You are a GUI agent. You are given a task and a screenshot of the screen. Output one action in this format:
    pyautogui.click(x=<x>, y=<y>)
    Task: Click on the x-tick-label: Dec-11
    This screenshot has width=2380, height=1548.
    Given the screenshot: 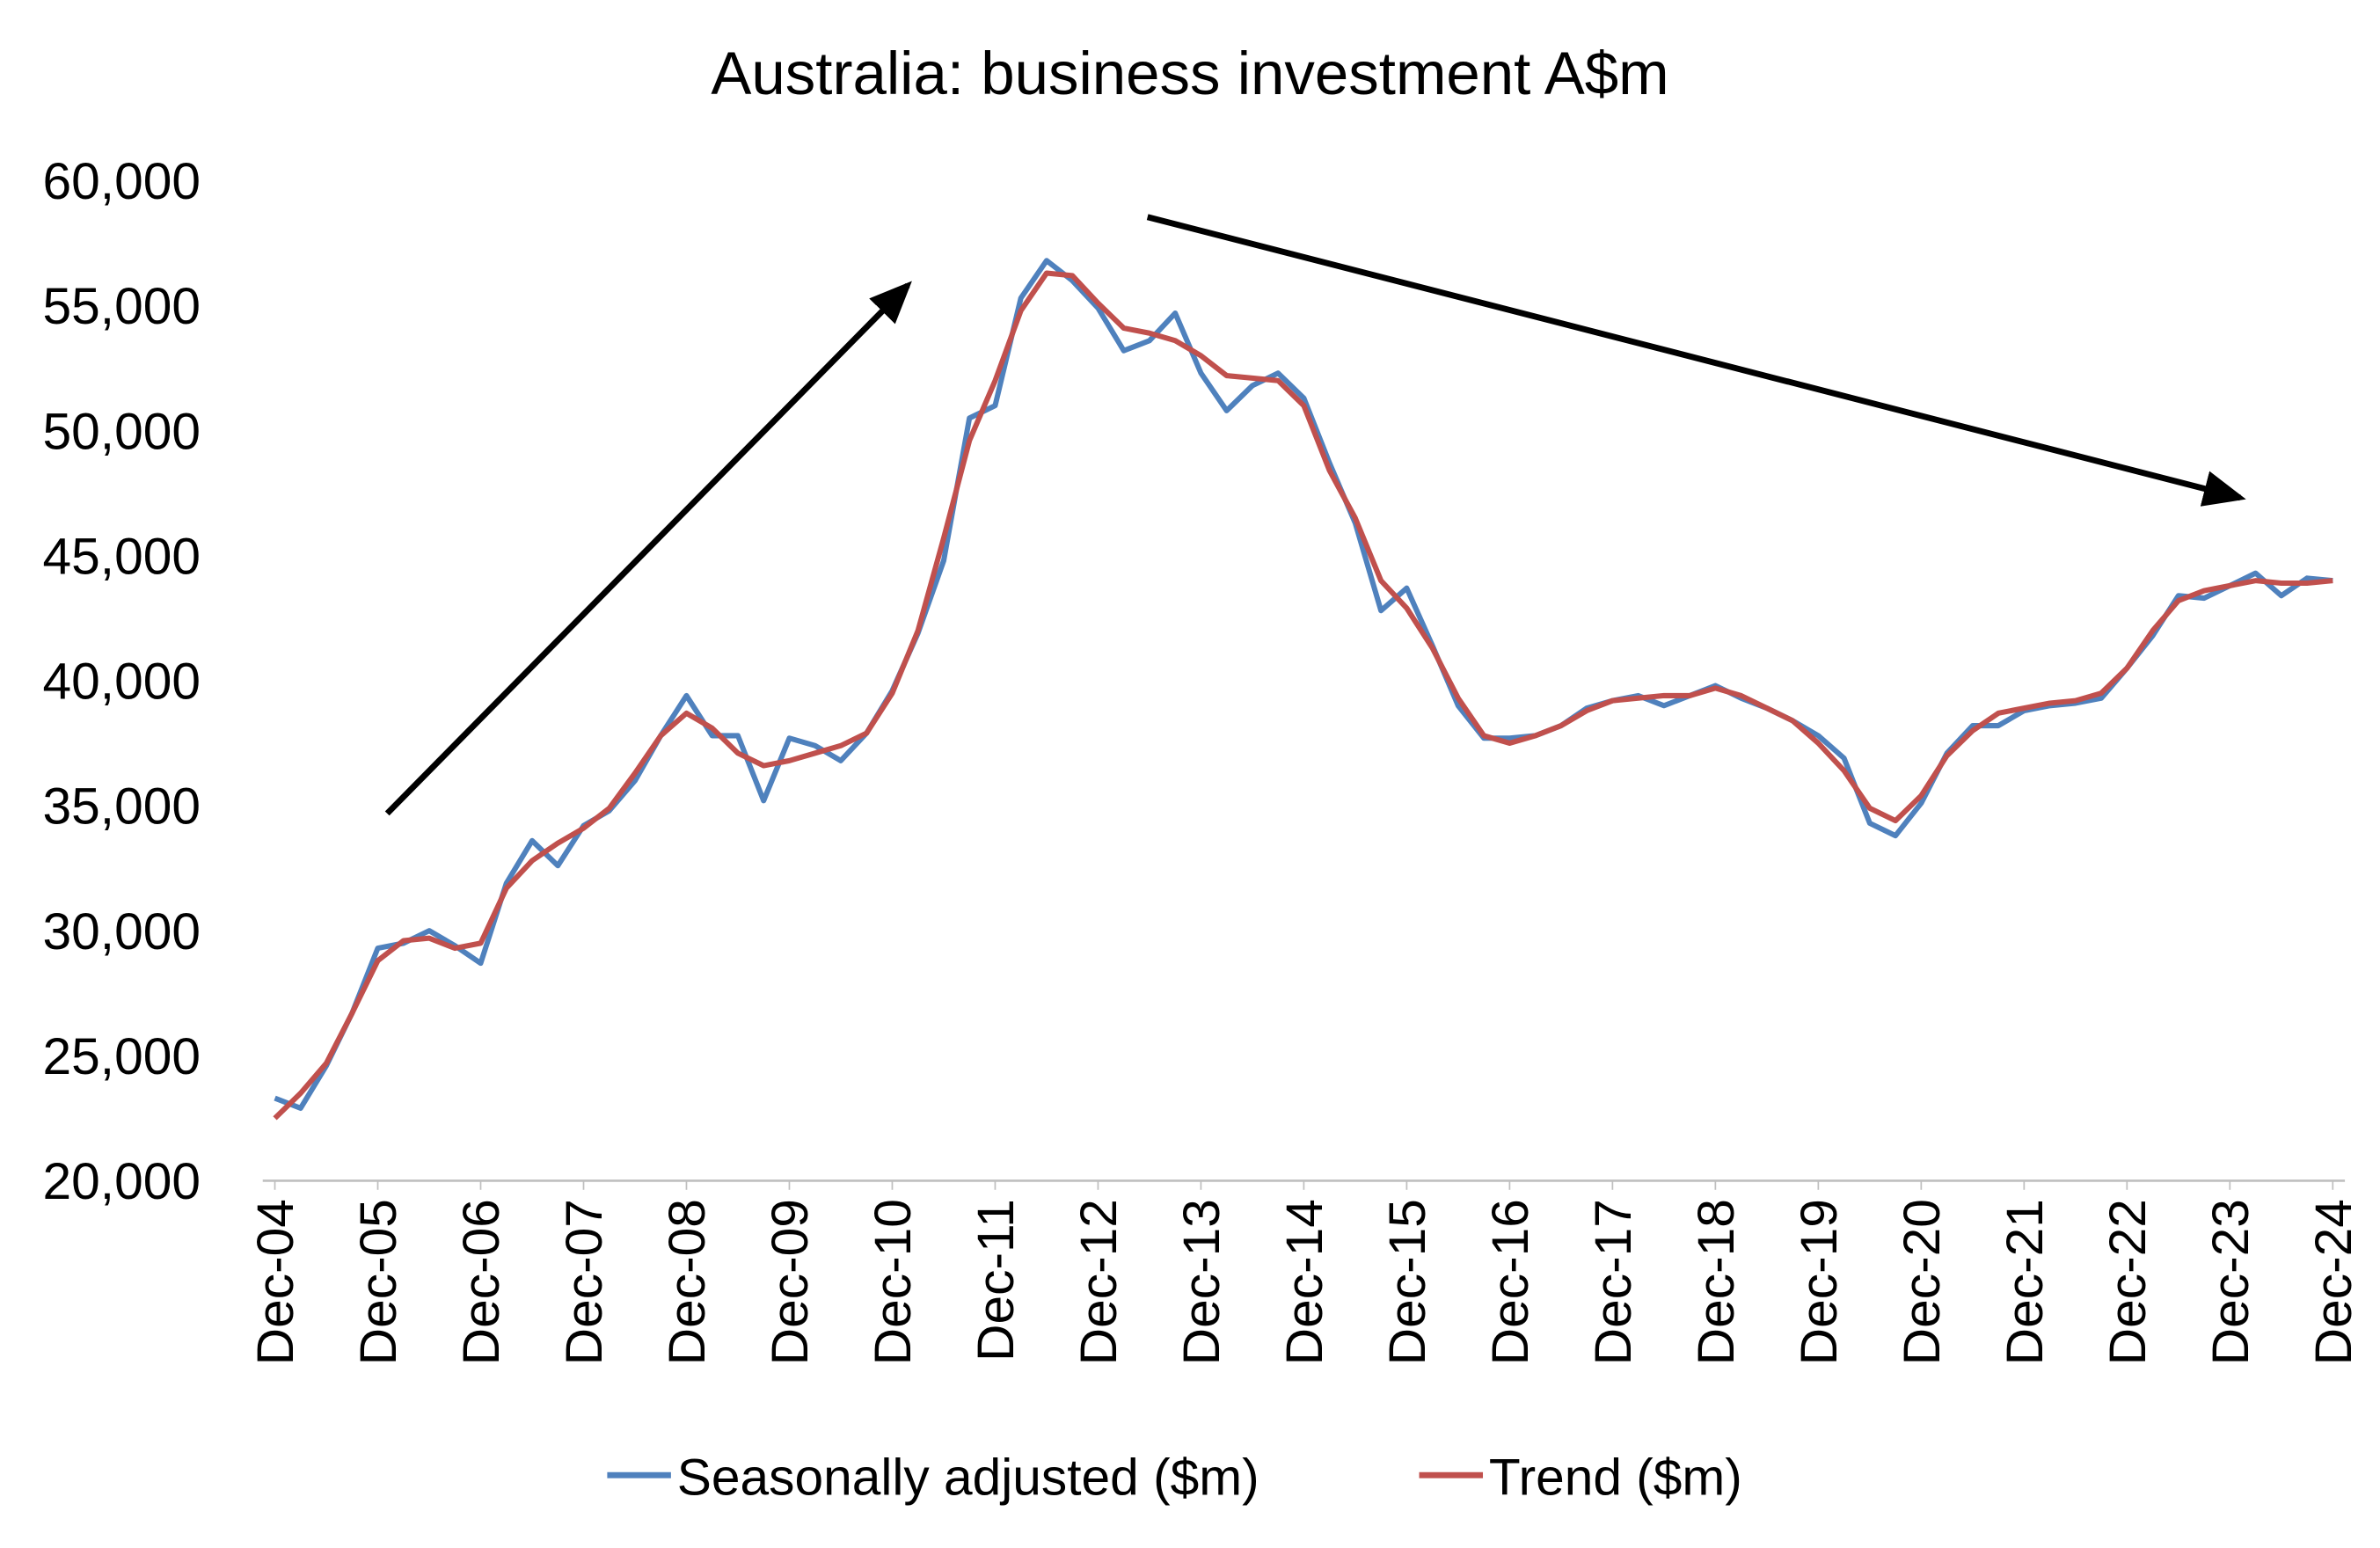 What is the action you would take?
    pyautogui.click(x=996, y=1280)
    